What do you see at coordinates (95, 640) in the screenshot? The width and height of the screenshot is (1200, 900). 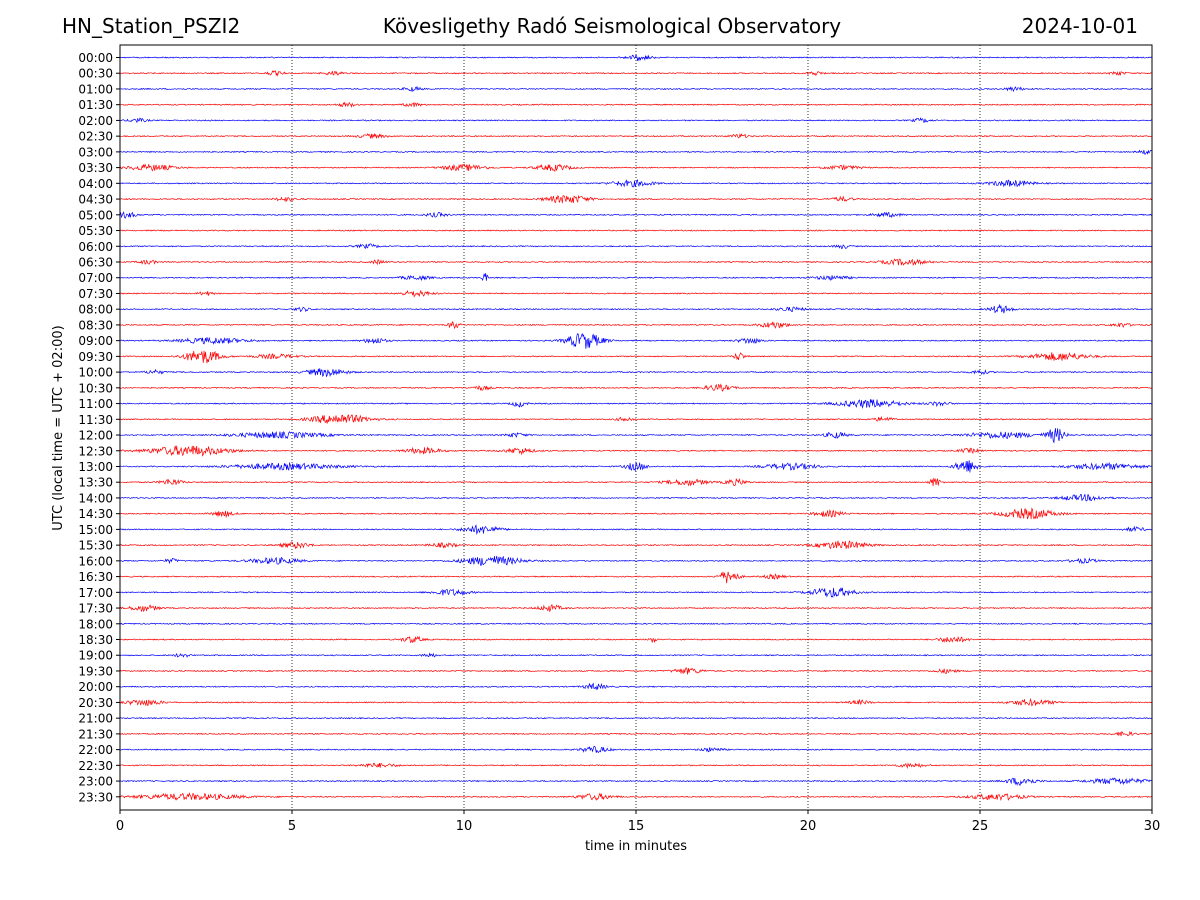 I see `y-tick-label: 18:30` at bounding box center [95, 640].